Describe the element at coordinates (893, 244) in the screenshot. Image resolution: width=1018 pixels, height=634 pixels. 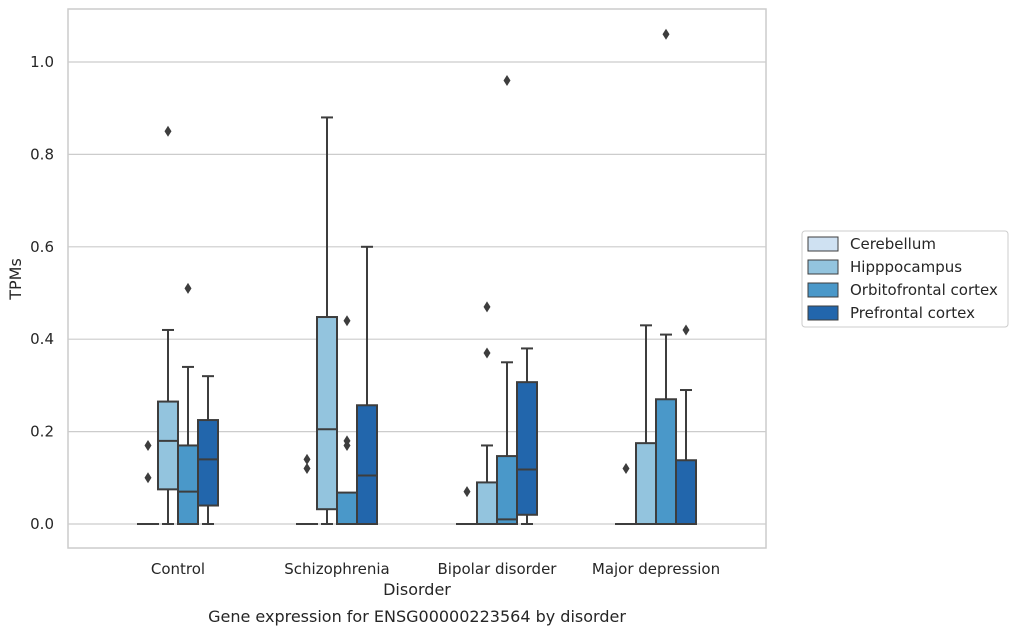
I see `legend-label: Cerebellum` at that location.